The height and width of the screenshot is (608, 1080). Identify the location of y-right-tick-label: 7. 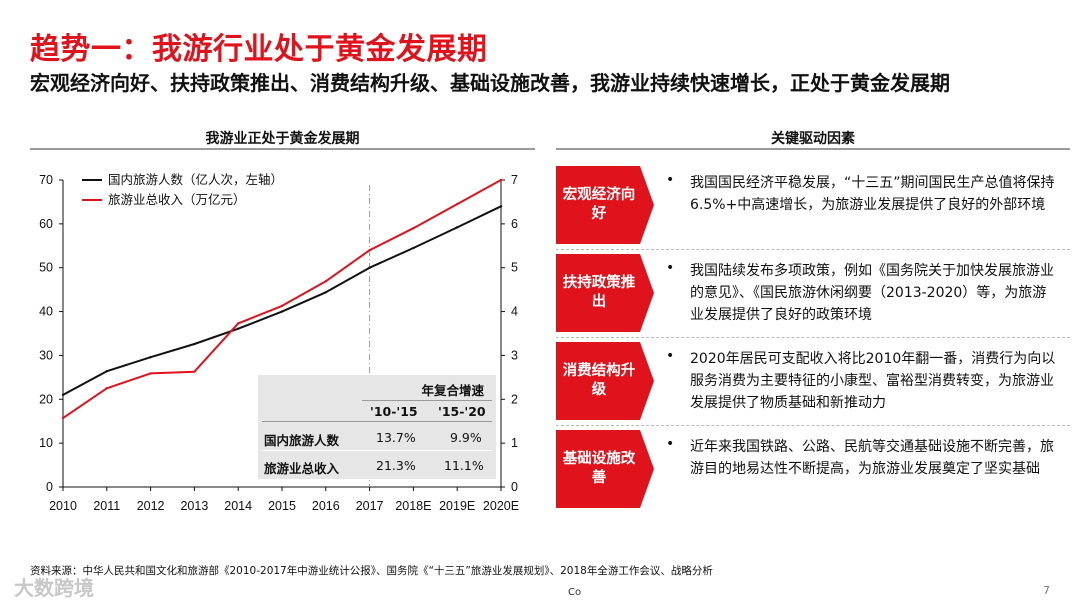
(514, 180).